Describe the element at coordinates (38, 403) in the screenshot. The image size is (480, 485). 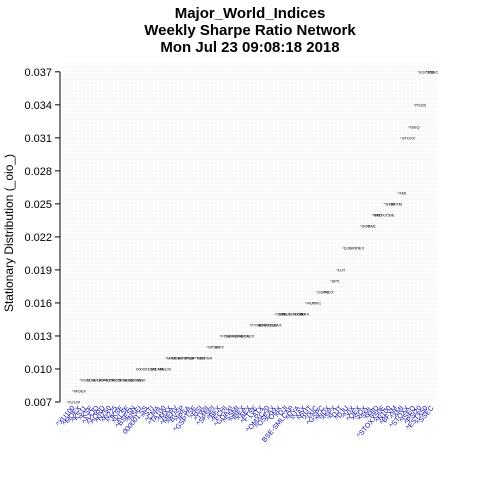
I see `y-tick-label: 0.007` at that location.